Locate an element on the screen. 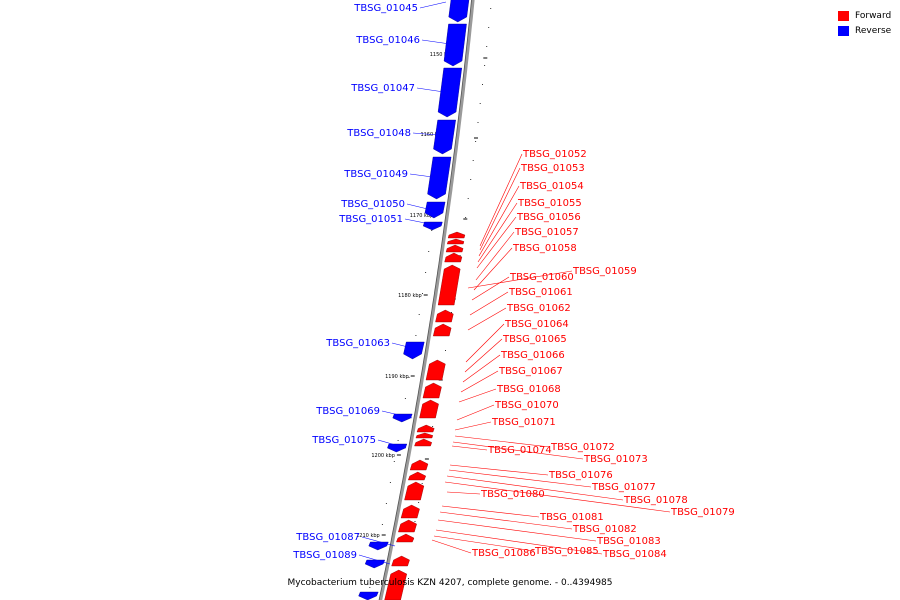 This screenshot has height=600, width=900. reverse-gene-label: TBSG_01051 is located at coordinates (370, 219).